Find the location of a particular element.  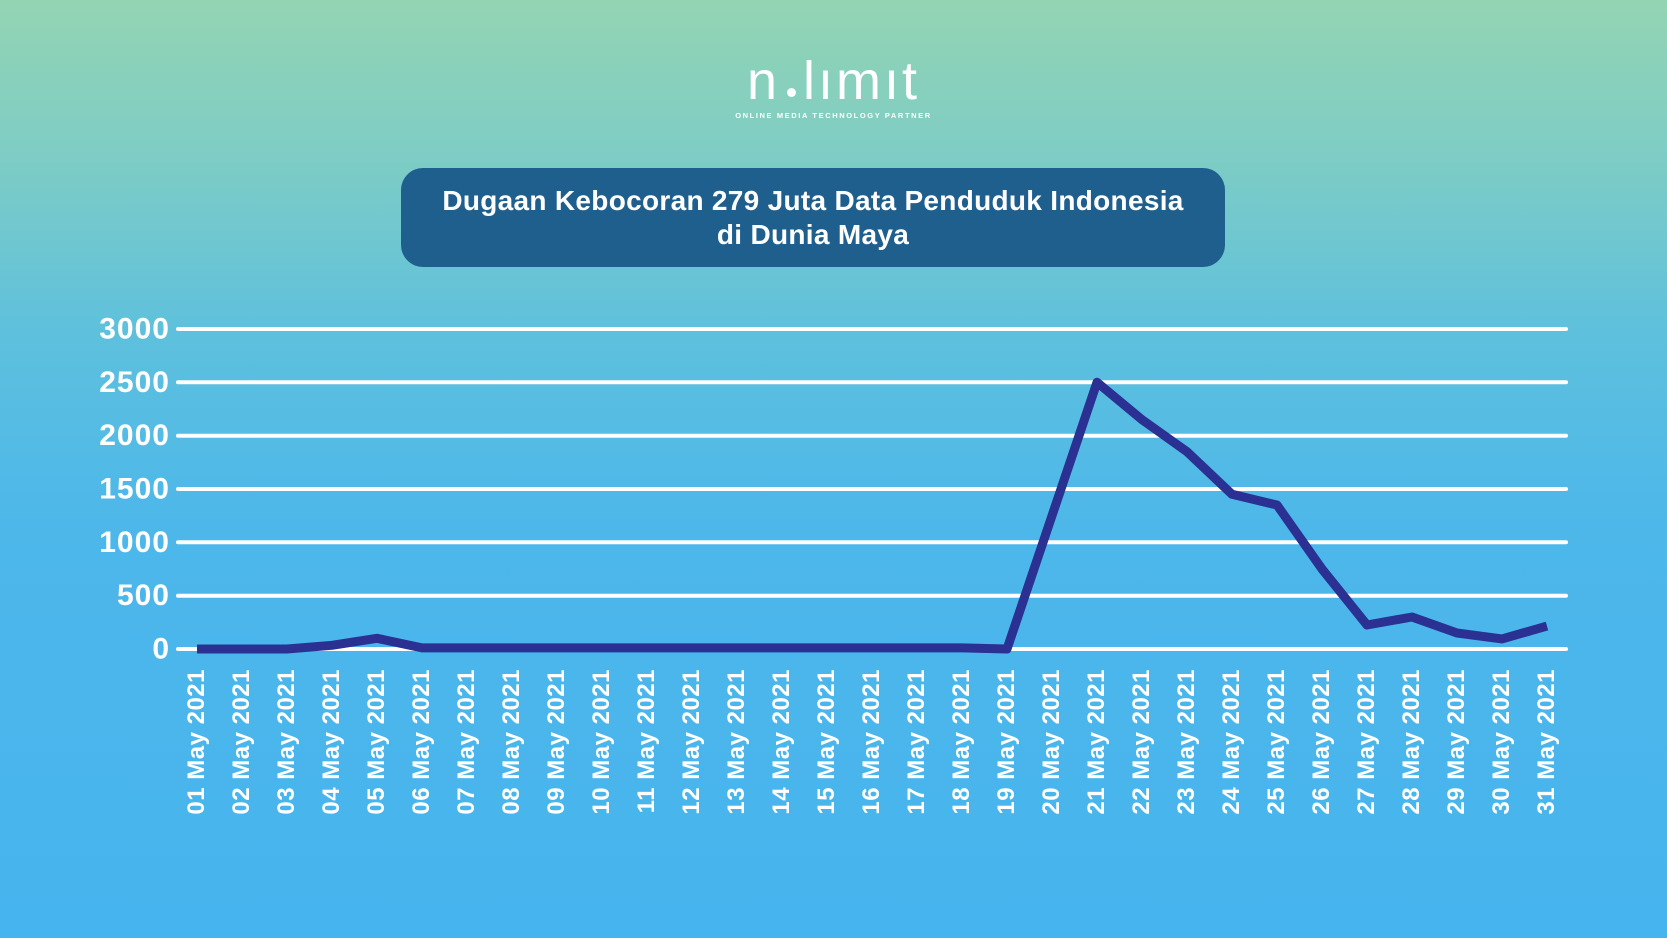

y-tick-label-500: 500 is located at coordinates (143, 595).